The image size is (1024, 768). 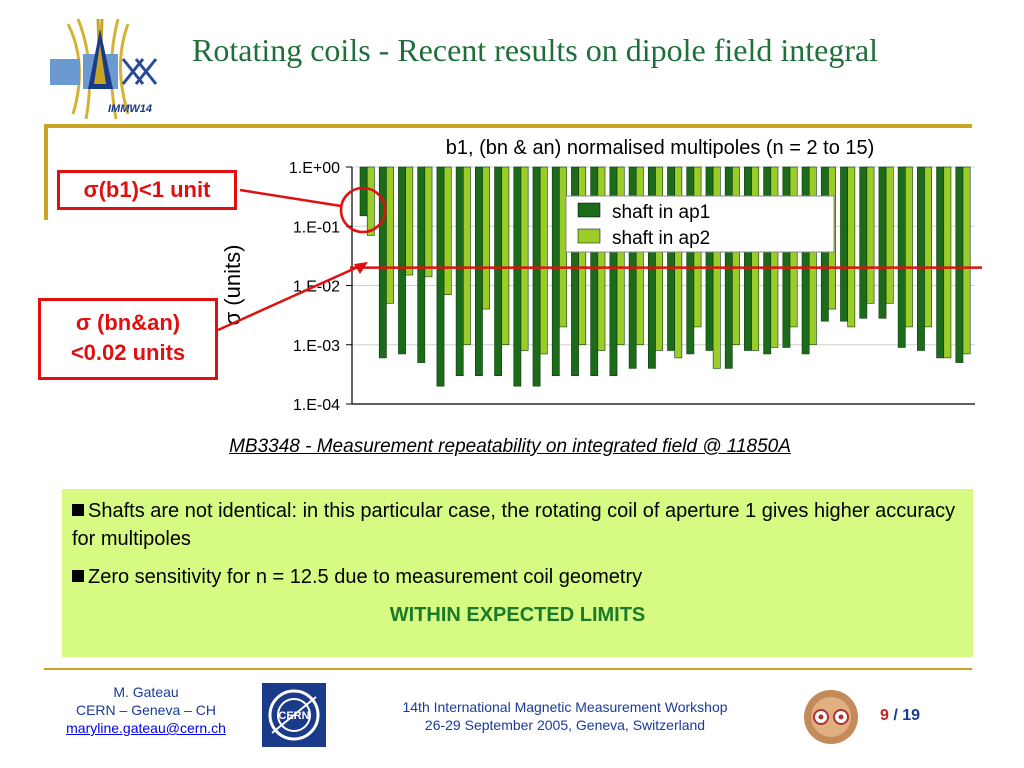 What do you see at coordinates (290, 198) in the screenshot?
I see `b1-callout-arrow` at bounding box center [290, 198].